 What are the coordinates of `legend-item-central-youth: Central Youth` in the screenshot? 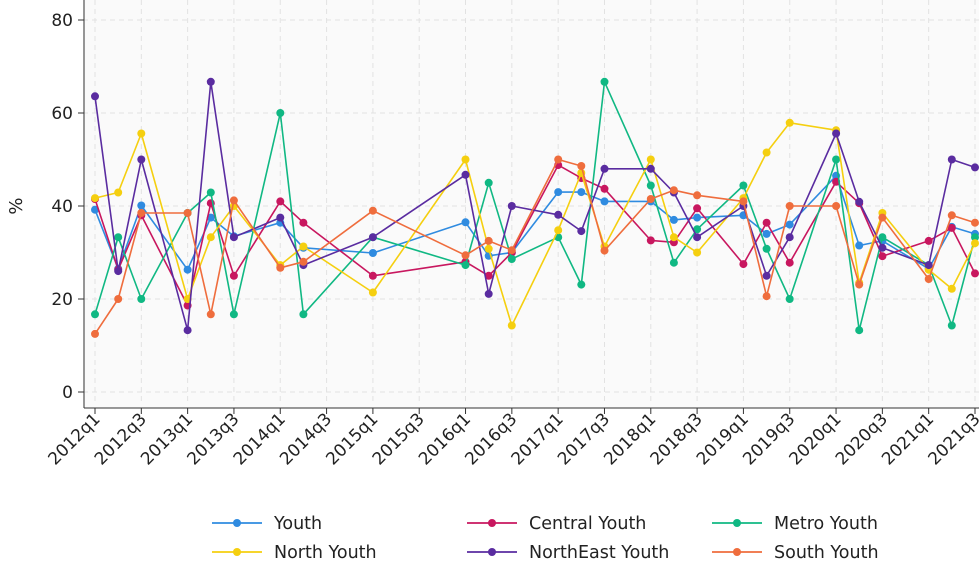 It's located at (556, 524).